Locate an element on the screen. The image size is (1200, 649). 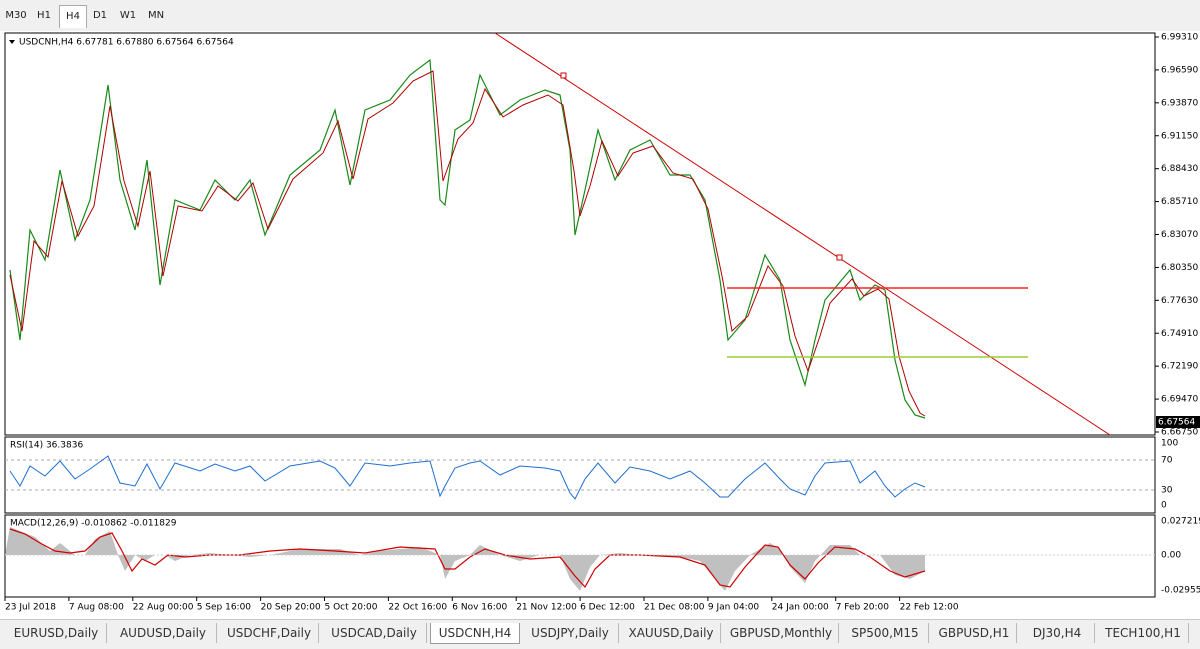
current-price: 6.67564 is located at coordinates (1176, 423).